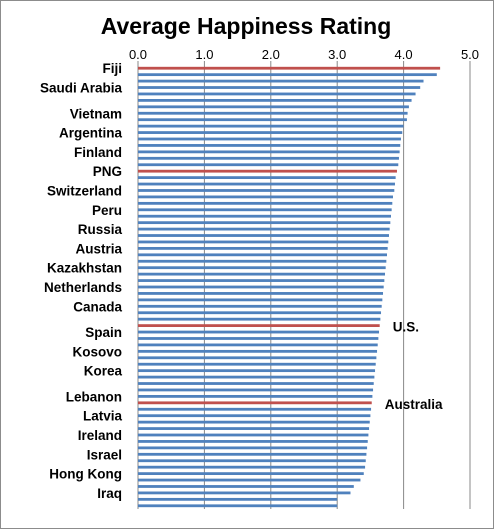  What do you see at coordinates (470, 54) in the screenshot?
I see `x-tick-label: 5.0` at bounding box center [470, 54].